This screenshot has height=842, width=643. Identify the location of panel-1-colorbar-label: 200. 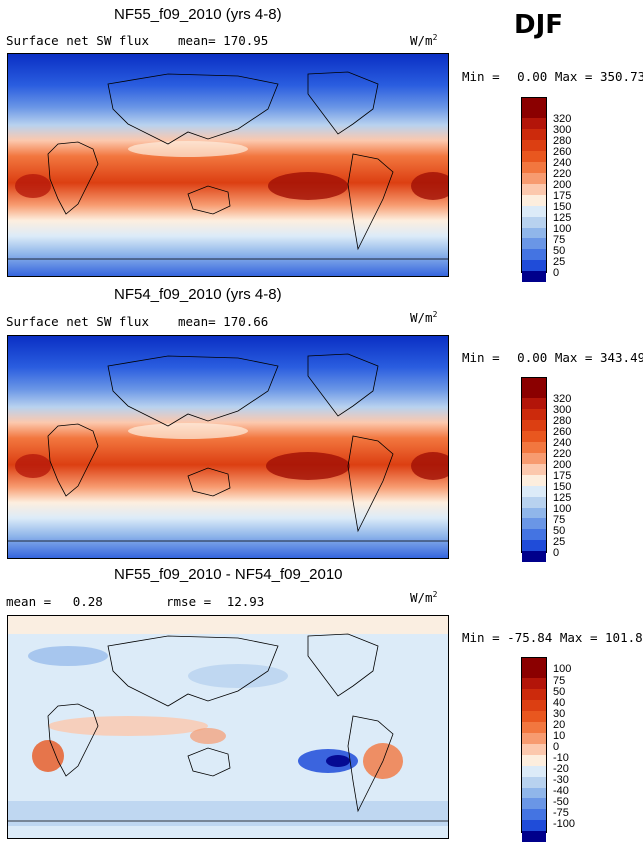
(562, 185).